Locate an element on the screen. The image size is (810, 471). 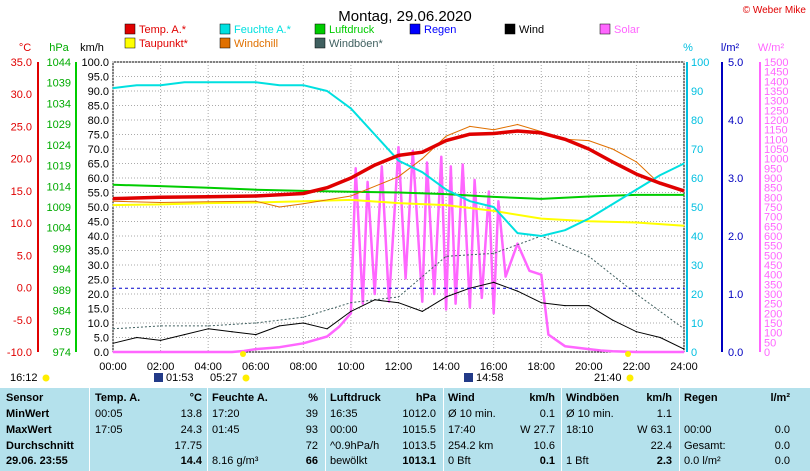
axis-tick-label: 550 is located at coordinates (773, 247).